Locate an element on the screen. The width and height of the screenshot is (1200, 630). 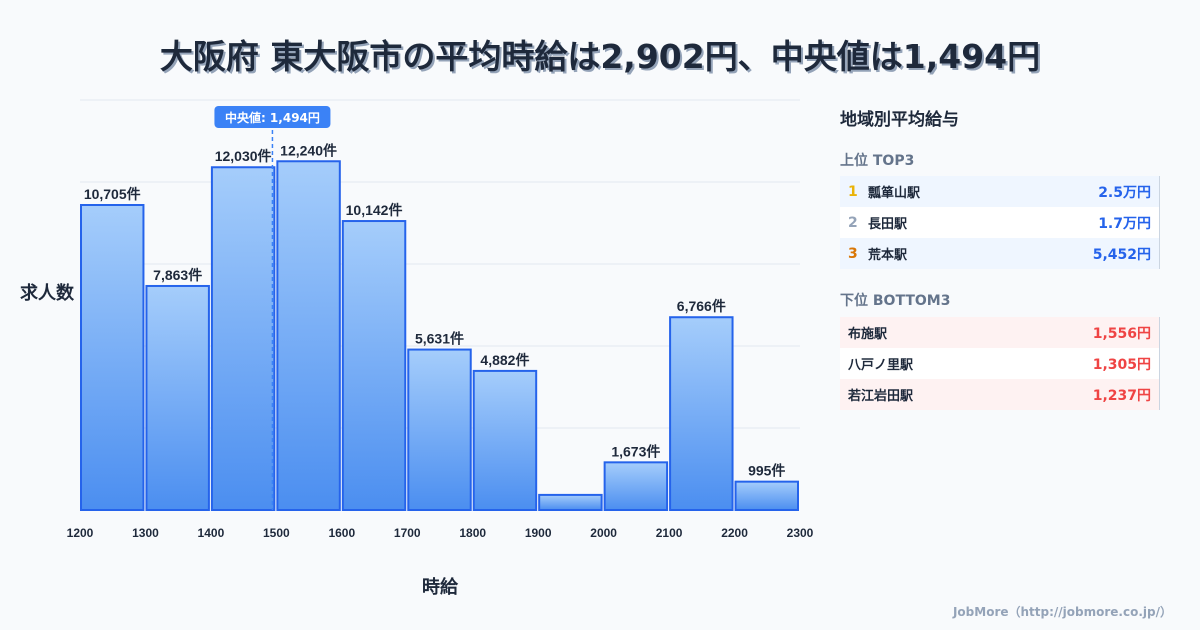
x-tick-label: 1500 is located at coordinates (276, 533).